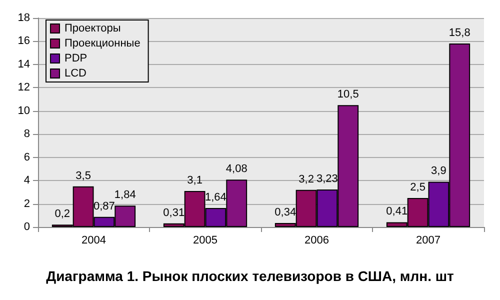 The height and width of the screenshot is (300, 500). What do you see at coordinates (327, 178) in the screenshot?
I see `data-label: 3,23` at bounding box center [327, 178].